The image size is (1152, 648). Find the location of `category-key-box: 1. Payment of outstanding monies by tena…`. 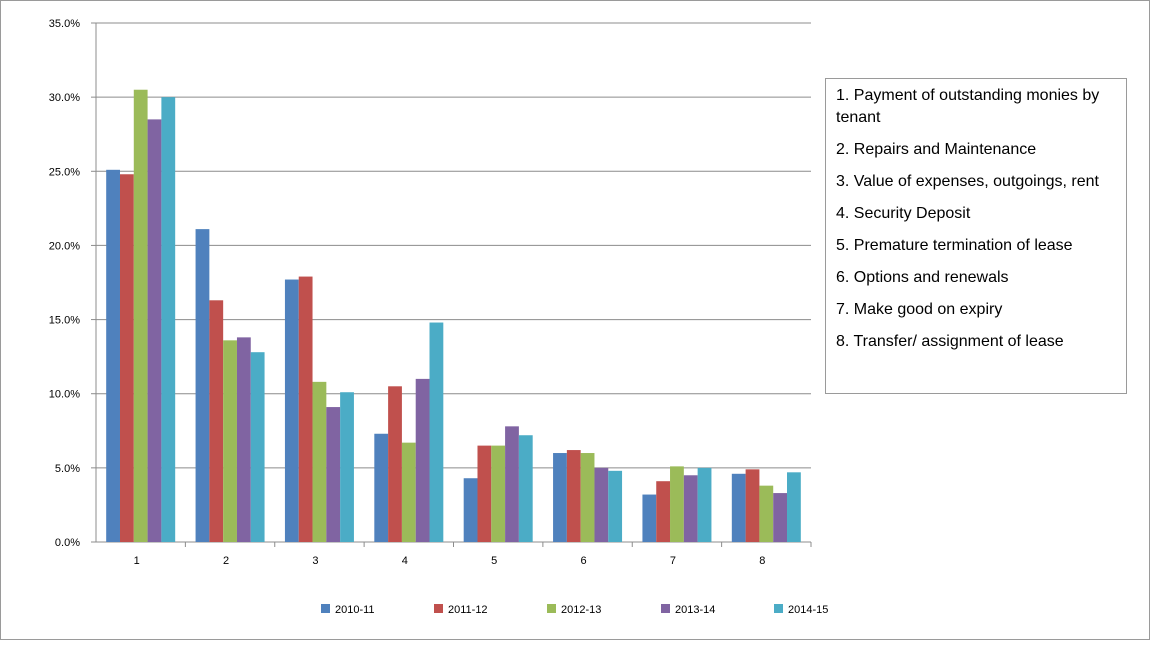

category-key-box: 1. Payment of outstanding monies by tena… is located at coordinates (976, 236).